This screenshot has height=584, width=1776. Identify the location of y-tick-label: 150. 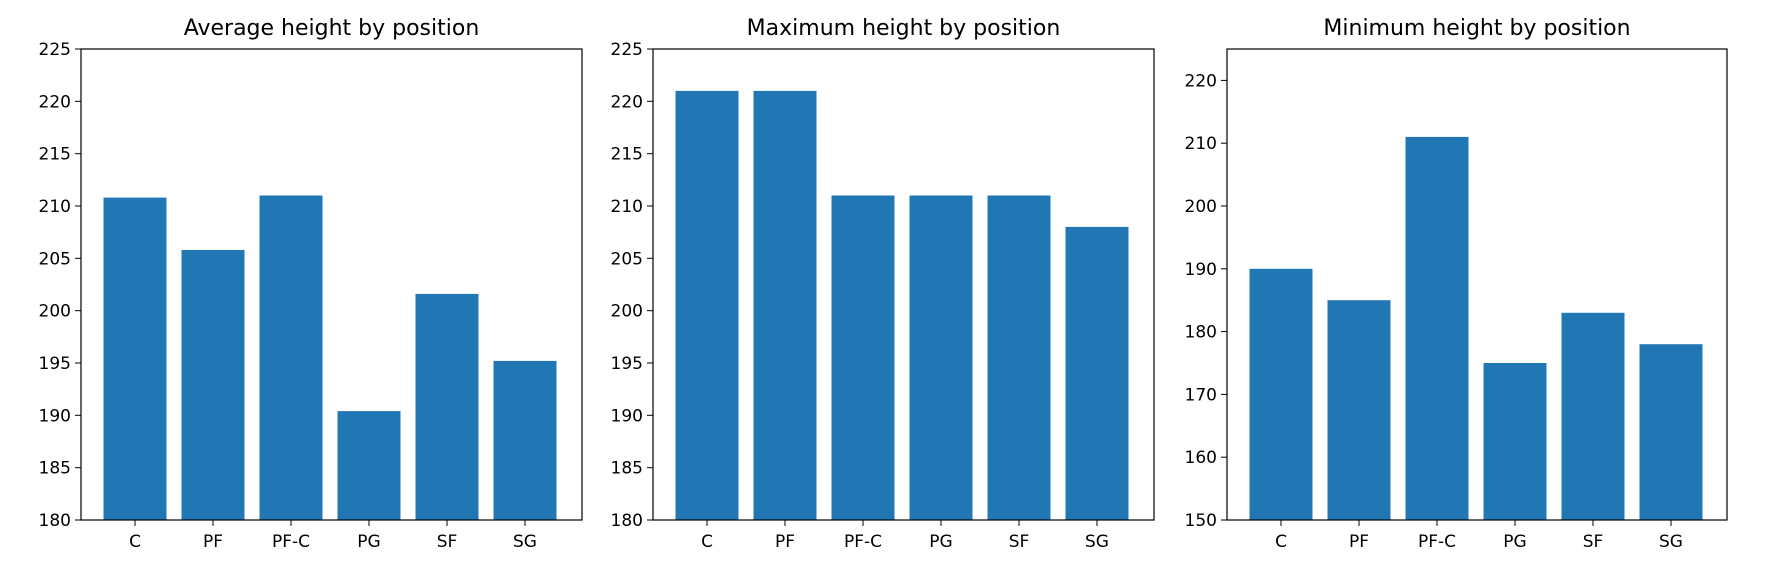
(1201, 521).